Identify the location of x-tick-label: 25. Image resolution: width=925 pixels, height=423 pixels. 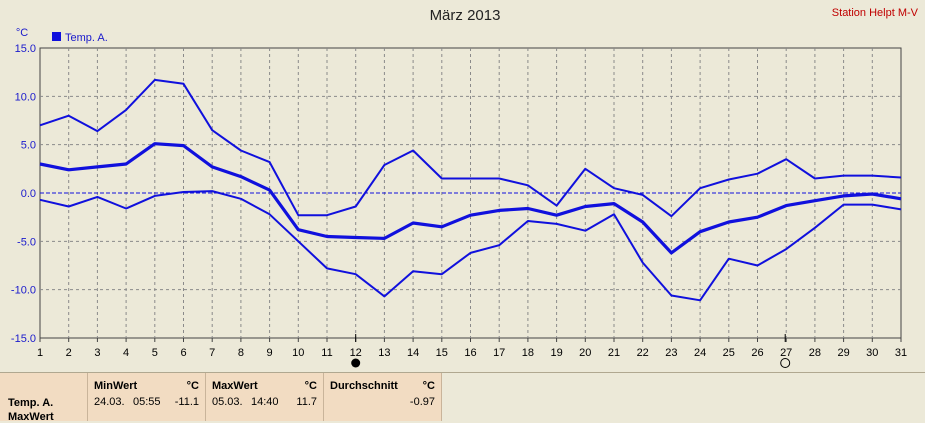
(729, 353).